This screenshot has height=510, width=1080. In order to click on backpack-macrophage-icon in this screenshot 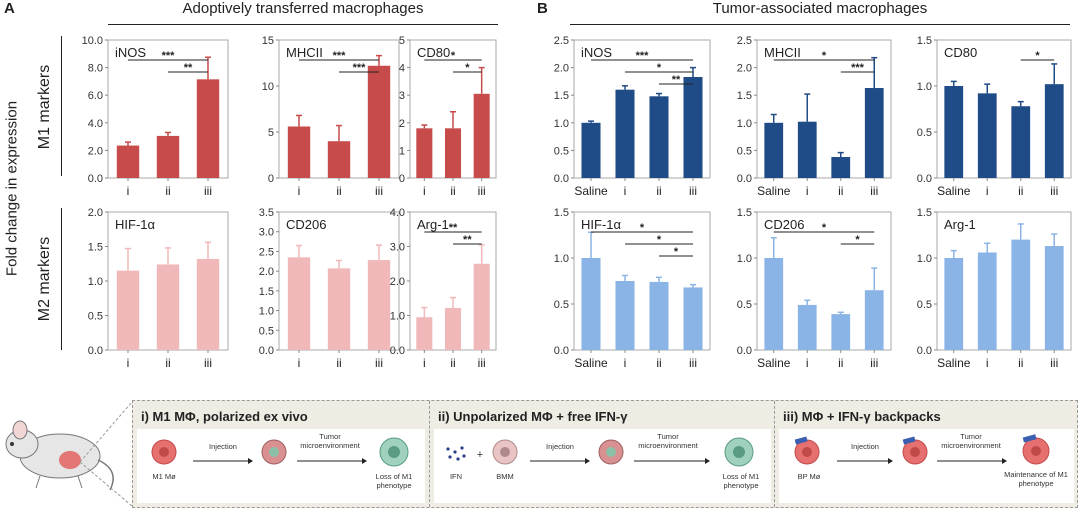, I will do `click(807, 450)`.